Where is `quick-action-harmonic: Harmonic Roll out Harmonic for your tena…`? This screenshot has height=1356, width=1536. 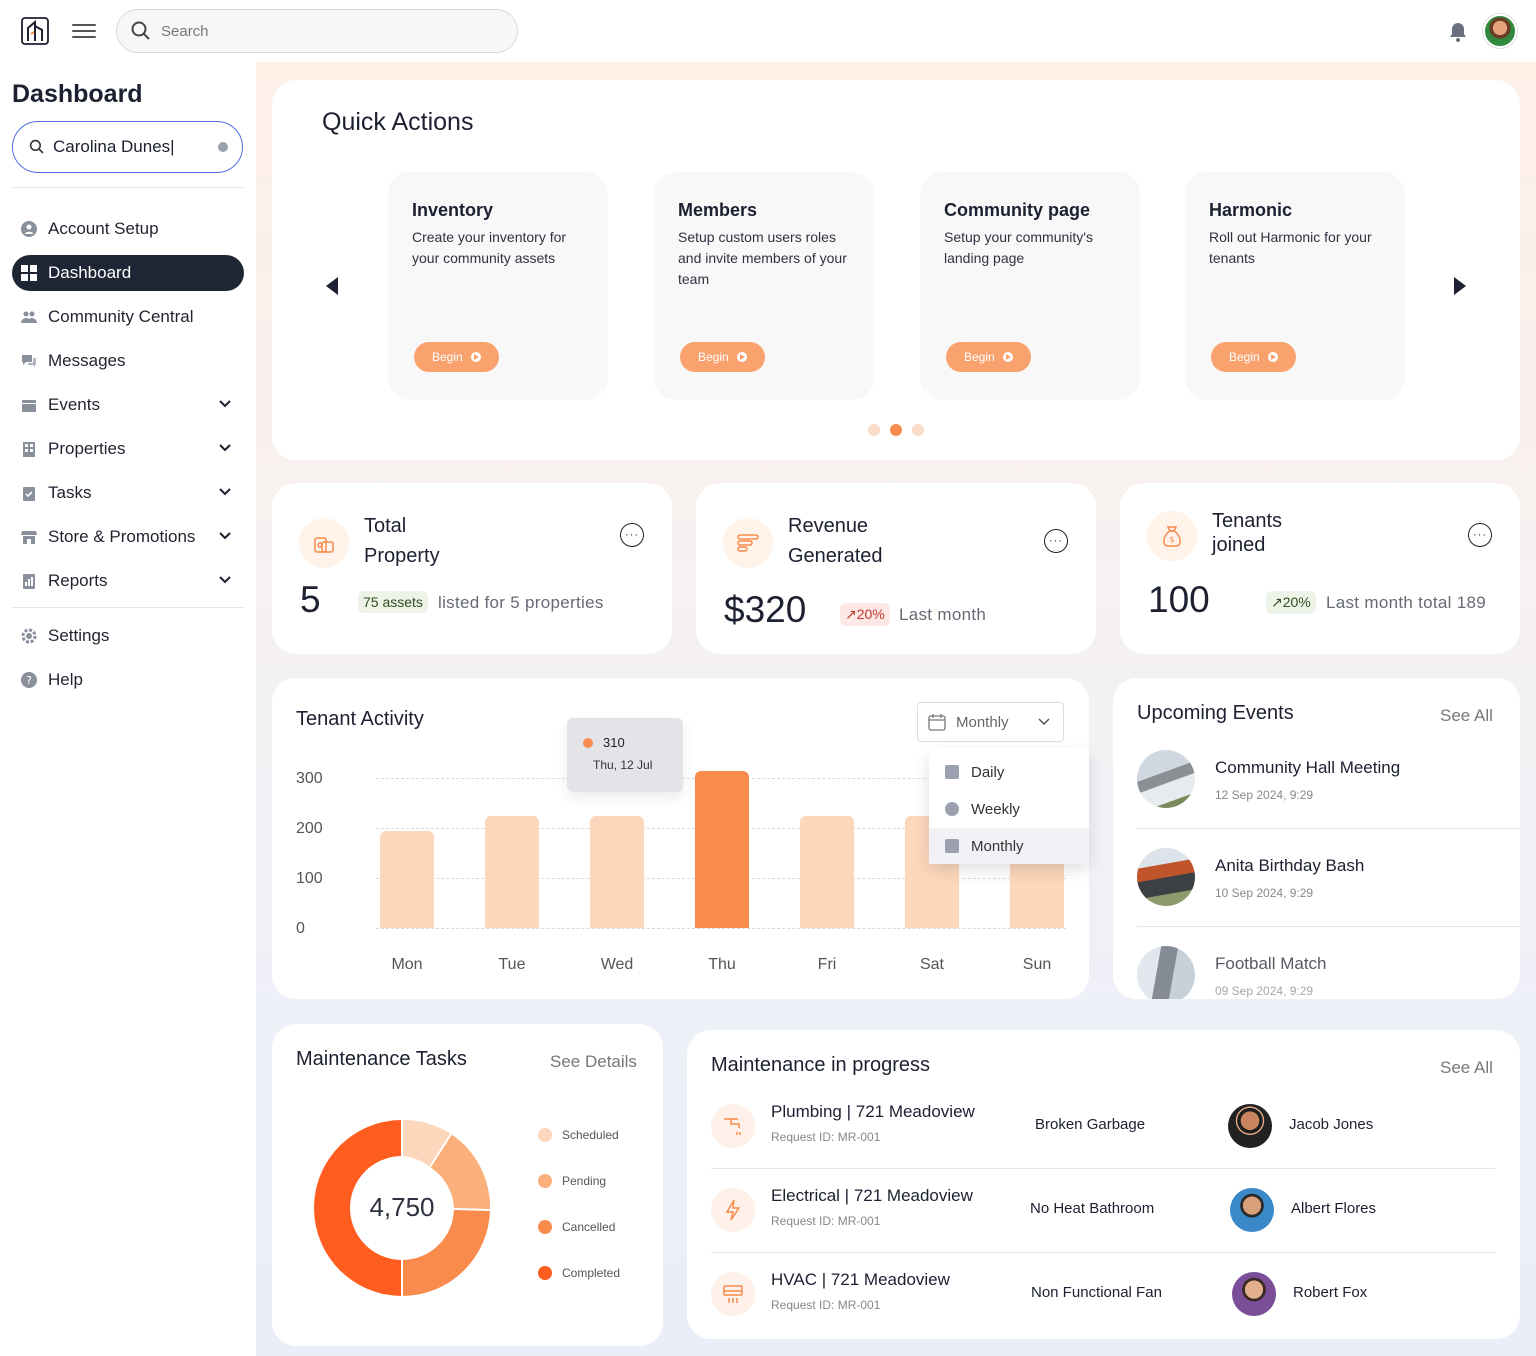 quick-action-harmonic: Harmonic Roll out Harmonic for your tena… is located at coordinates (1295, 286).